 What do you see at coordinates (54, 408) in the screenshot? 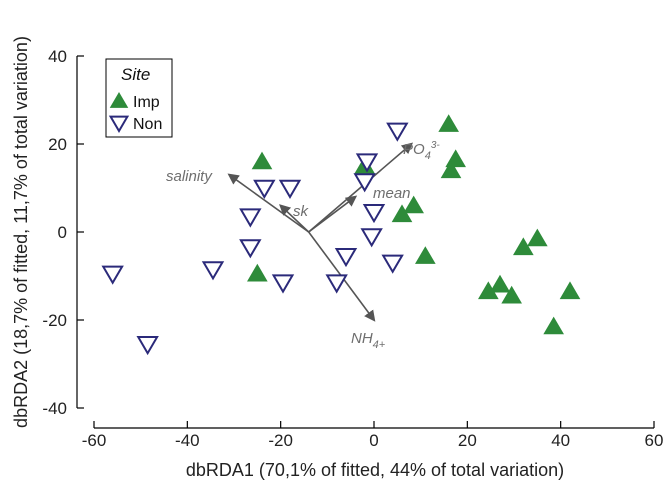
I see `y-tick-label: -40` at bounding box center [54, 408].